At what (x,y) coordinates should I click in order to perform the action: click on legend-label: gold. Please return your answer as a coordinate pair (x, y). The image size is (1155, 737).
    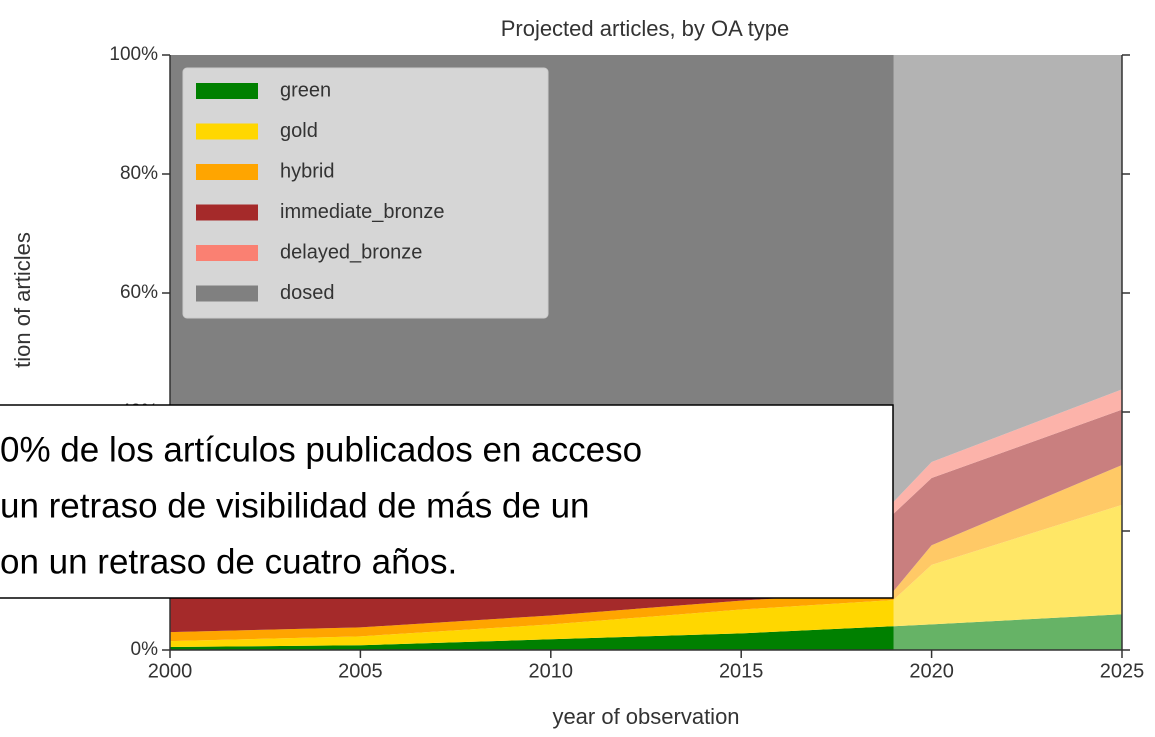
    Looking at the image, I should click on (299, 131).